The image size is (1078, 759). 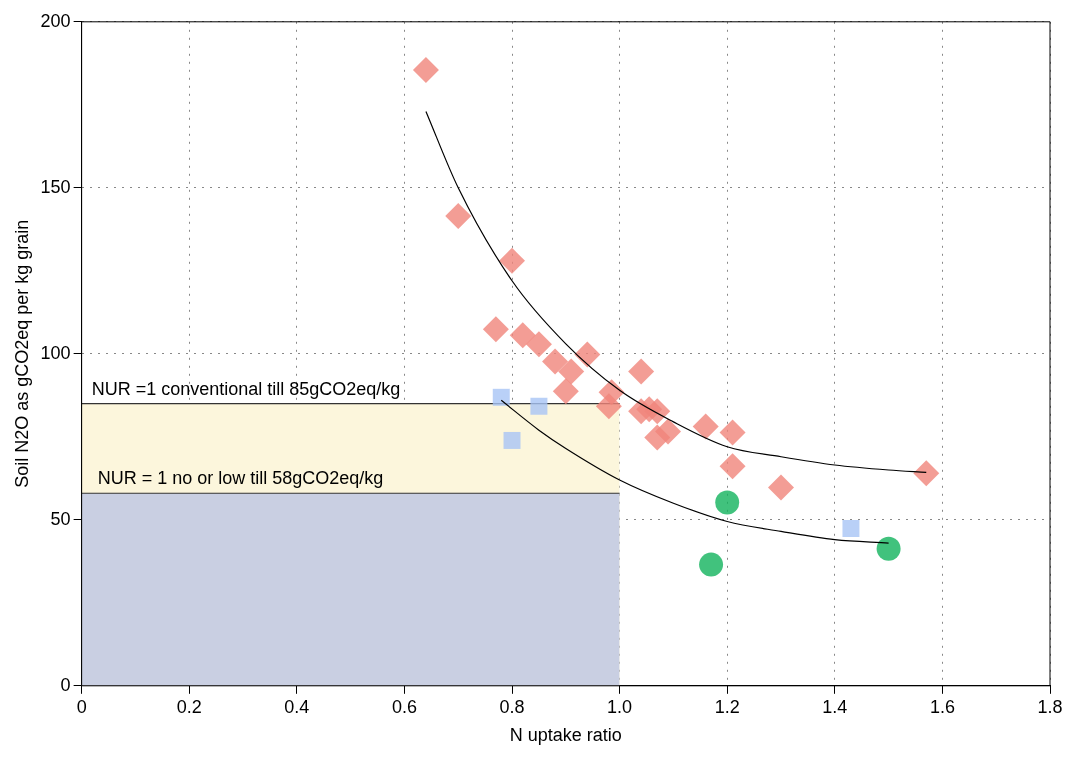 What do you see at coordinates (1050, 706) in the screenshot?
I see `x-tick-label: 1.8` at bounding box center [1050, 706].